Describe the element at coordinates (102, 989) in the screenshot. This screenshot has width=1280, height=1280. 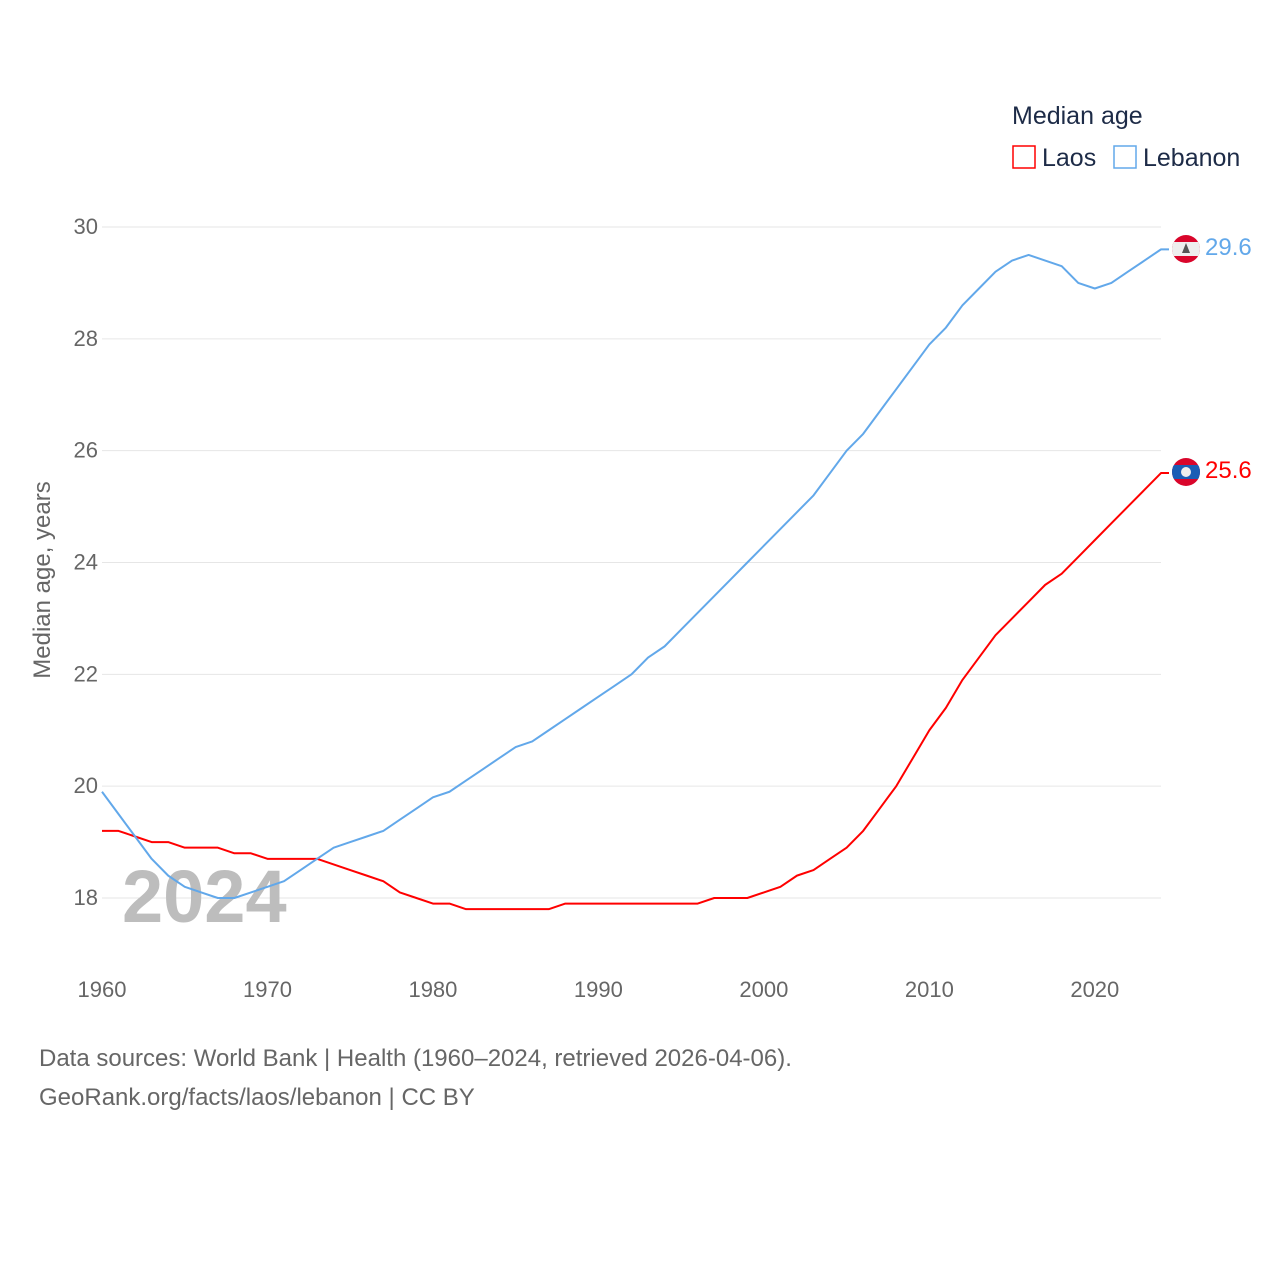
I see `x-tick-label: 1960` at that location.